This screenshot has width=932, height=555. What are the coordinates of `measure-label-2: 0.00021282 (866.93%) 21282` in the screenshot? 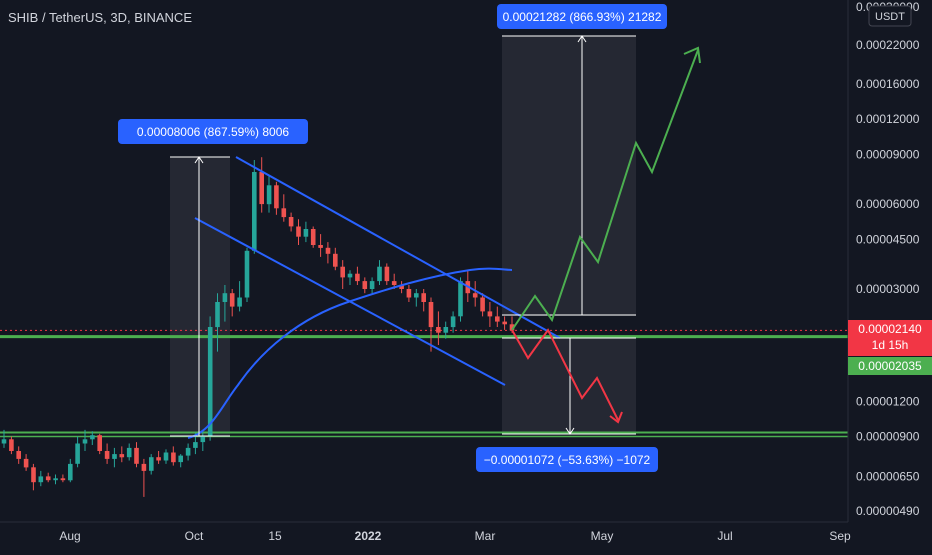 It's located at (582, 16).